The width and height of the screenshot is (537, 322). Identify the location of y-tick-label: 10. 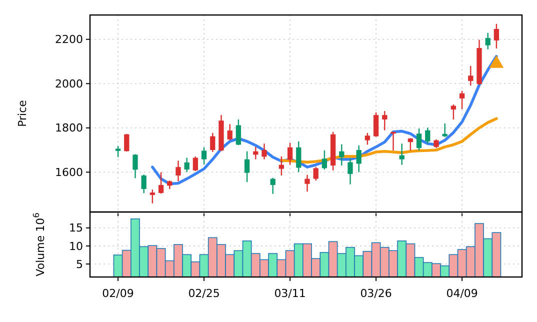
(76, 246).